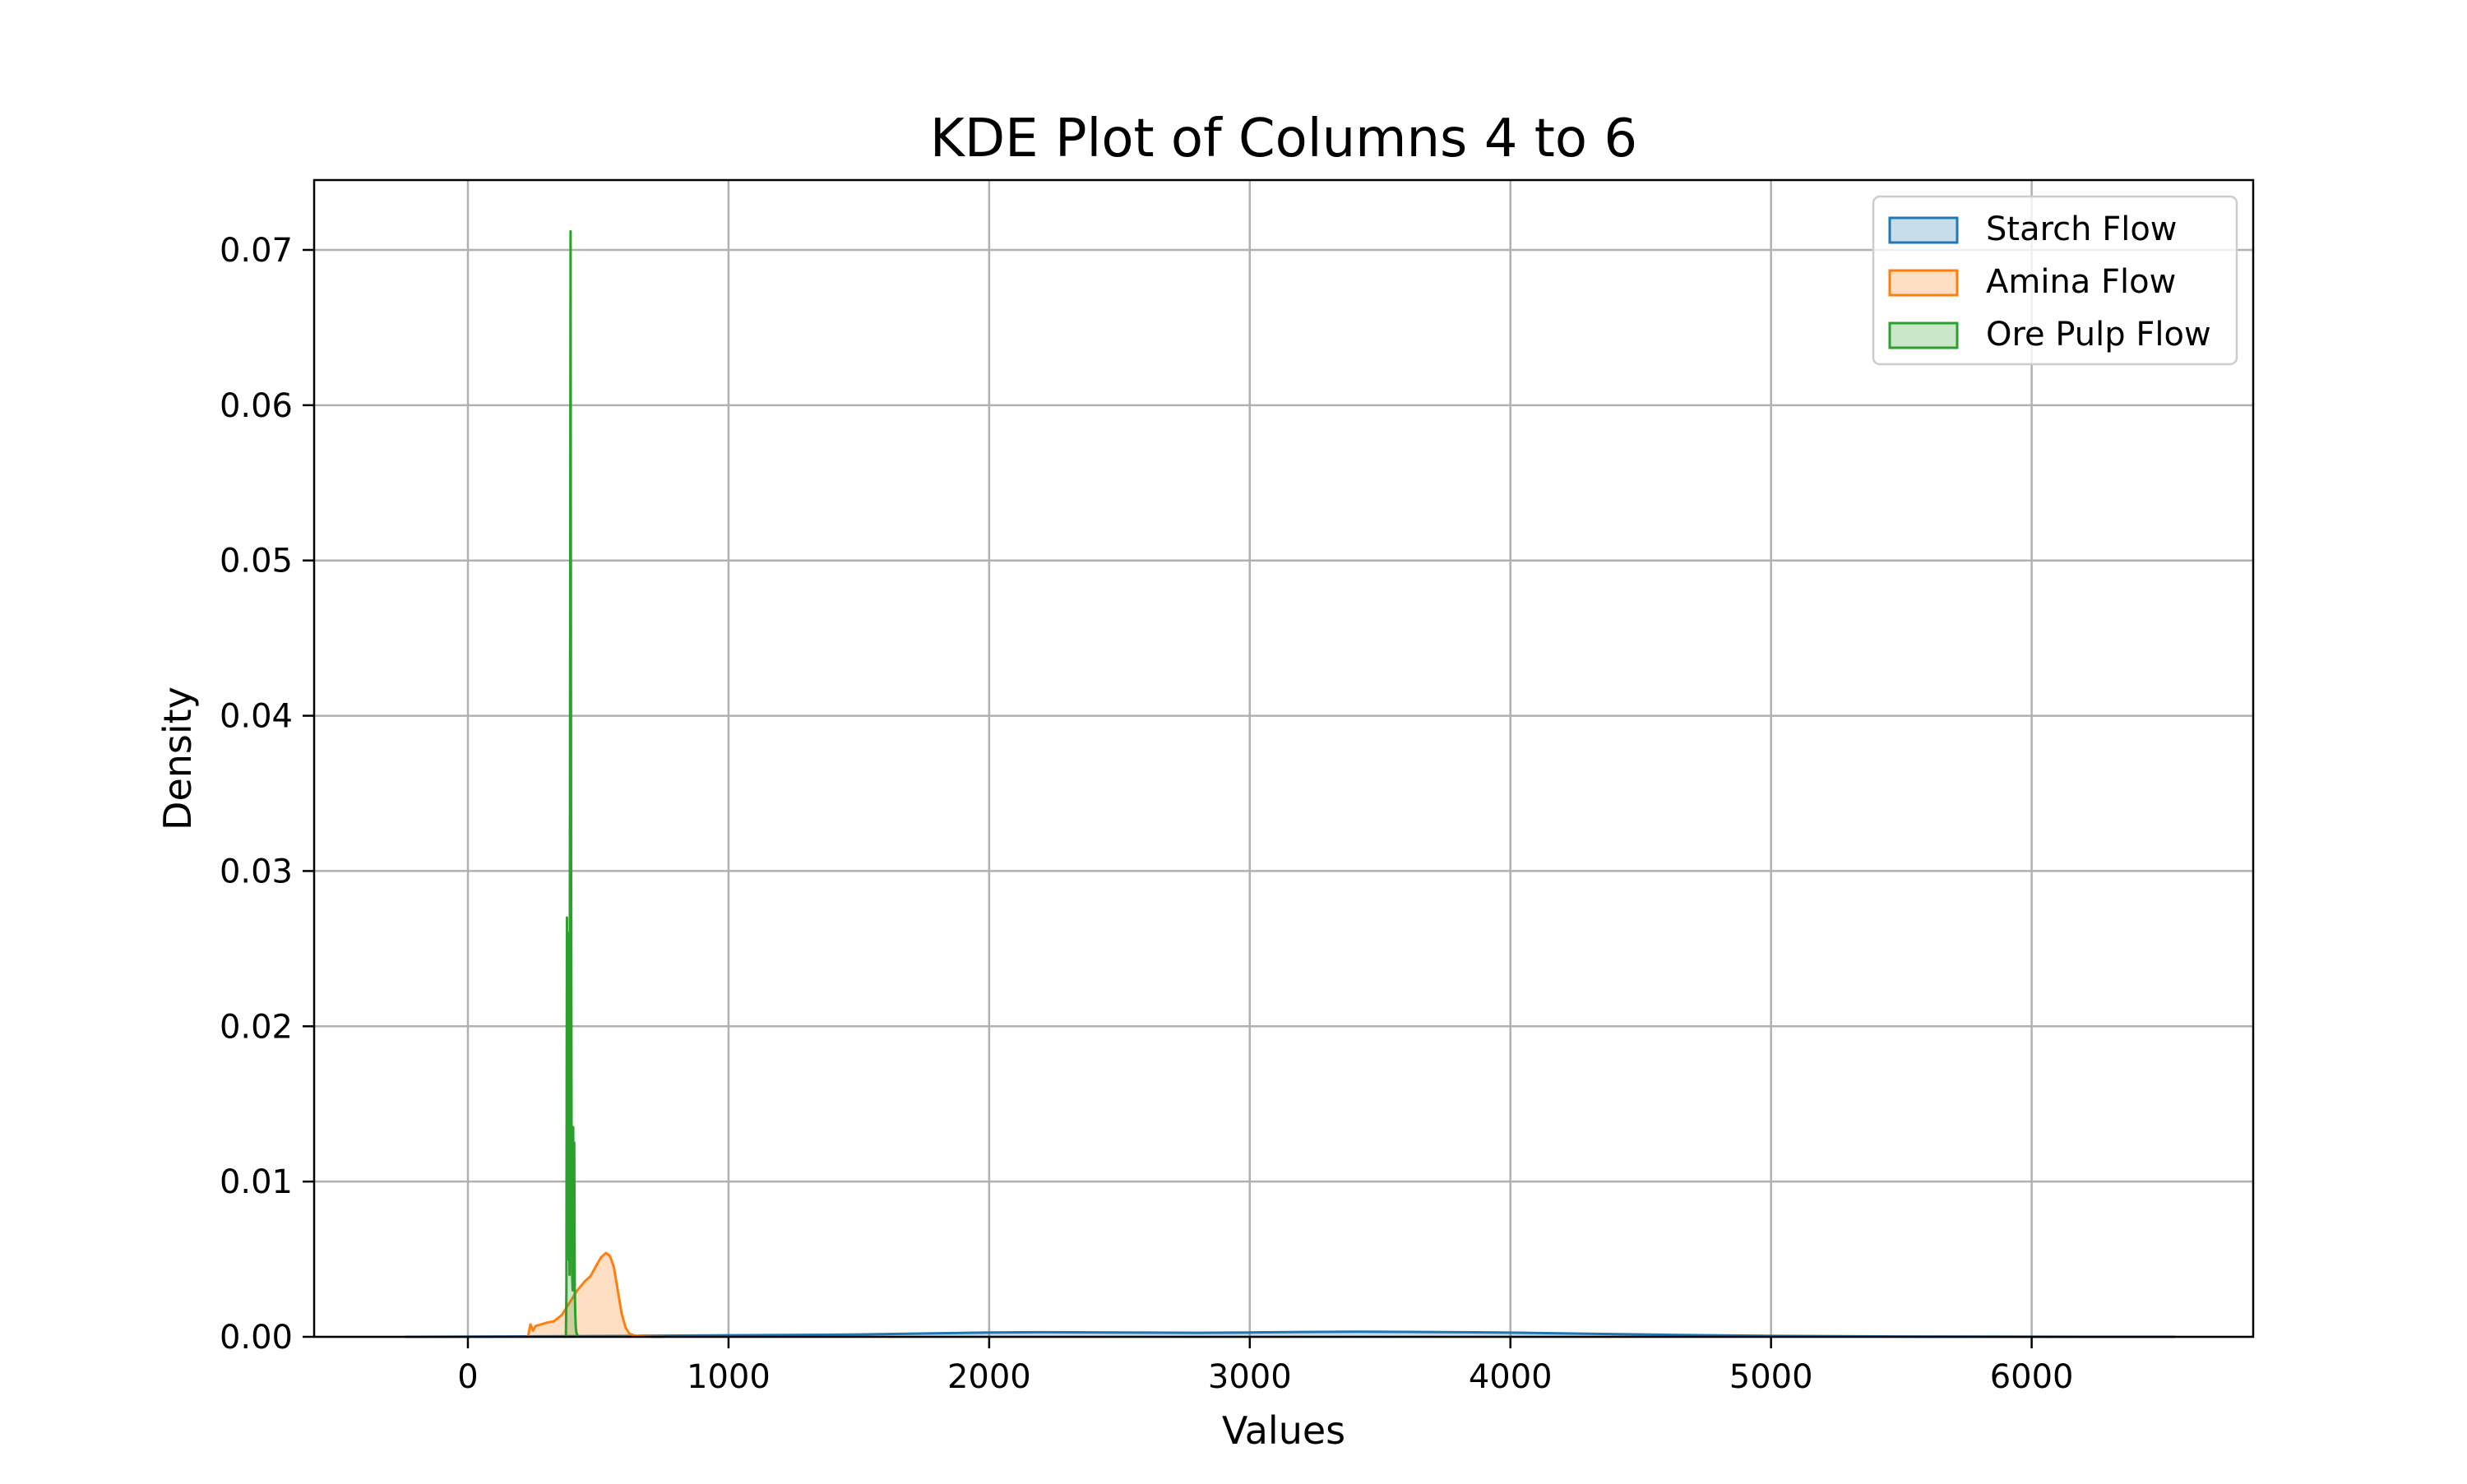 This screenshot has width=2467, height=1484. Describe the element at coordinates (1511, 1377) in the screenshot. I see `x-tick-label-4: 4000` at that location.